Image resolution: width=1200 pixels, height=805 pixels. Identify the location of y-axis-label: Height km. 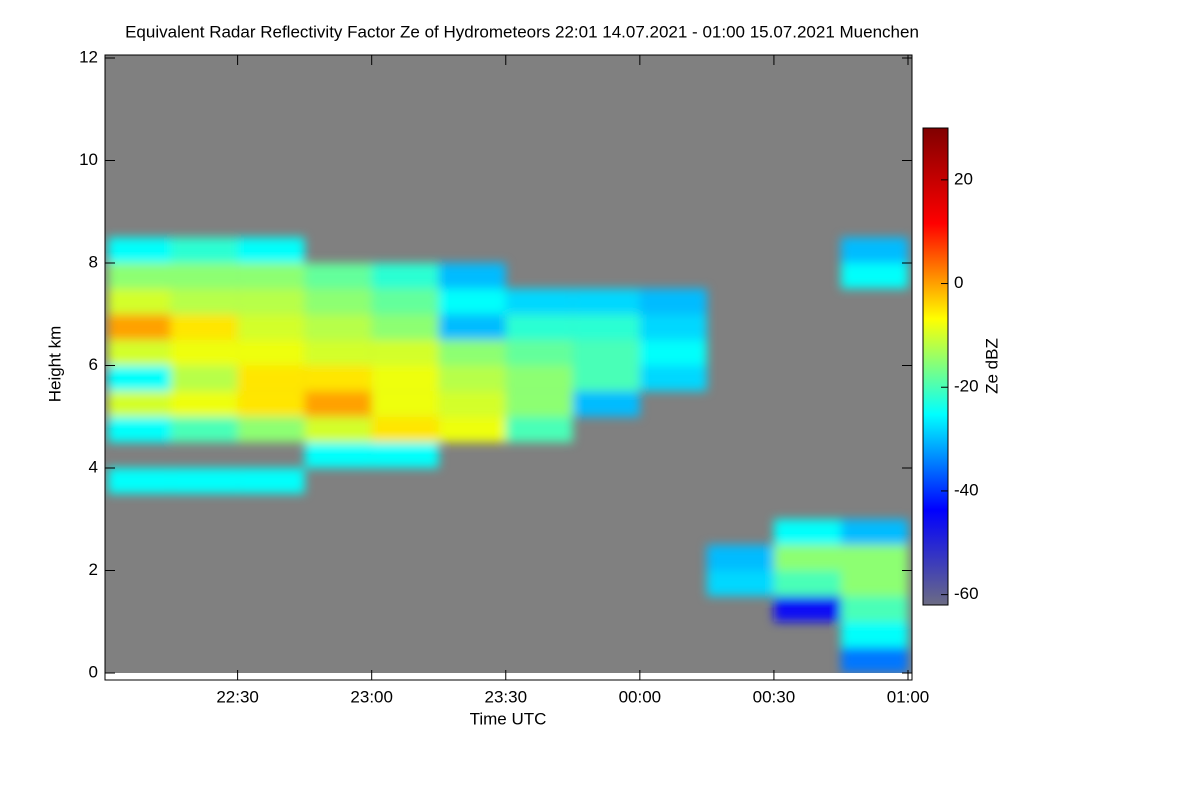
(54, 364).